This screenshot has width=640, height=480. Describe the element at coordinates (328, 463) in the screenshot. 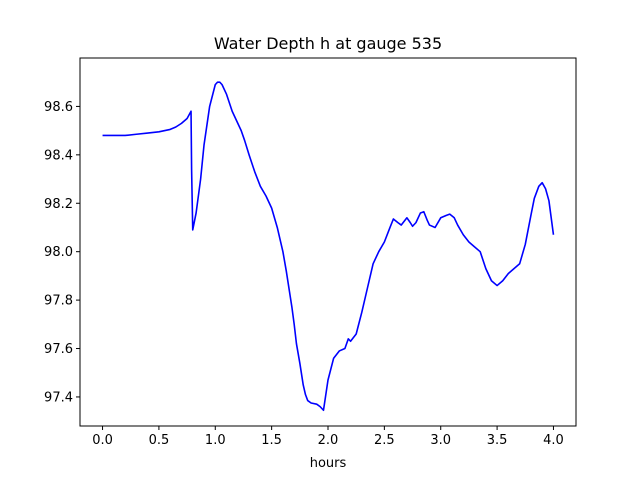

I see `x-axis-label: hours` at that location.